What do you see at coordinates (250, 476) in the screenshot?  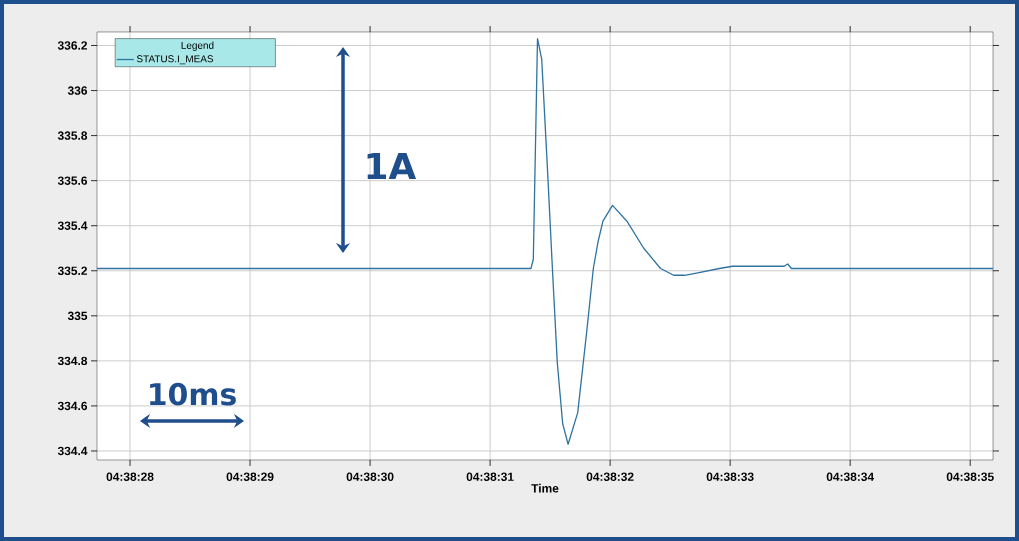 I see `x-tick-label: 04:38:29` at bounding box center [250, 476].